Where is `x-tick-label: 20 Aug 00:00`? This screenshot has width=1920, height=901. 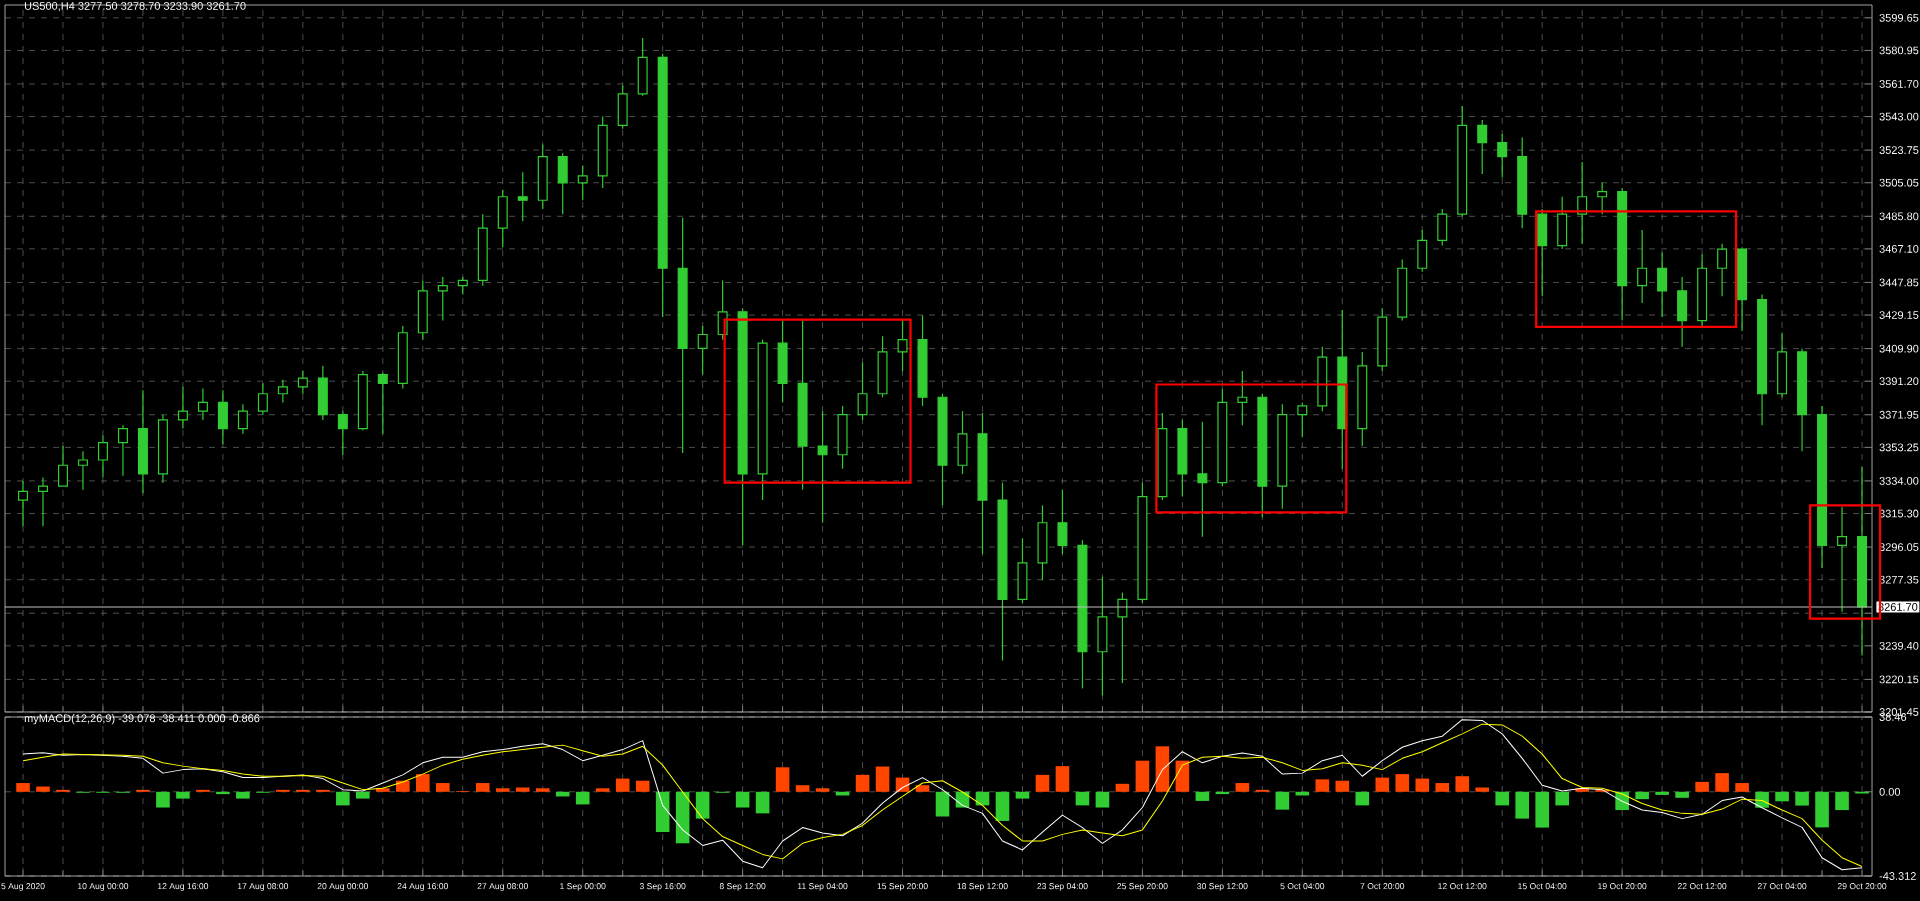
x-tick-label: 20 Aug 00:00 is located at coordinates (343, 887).